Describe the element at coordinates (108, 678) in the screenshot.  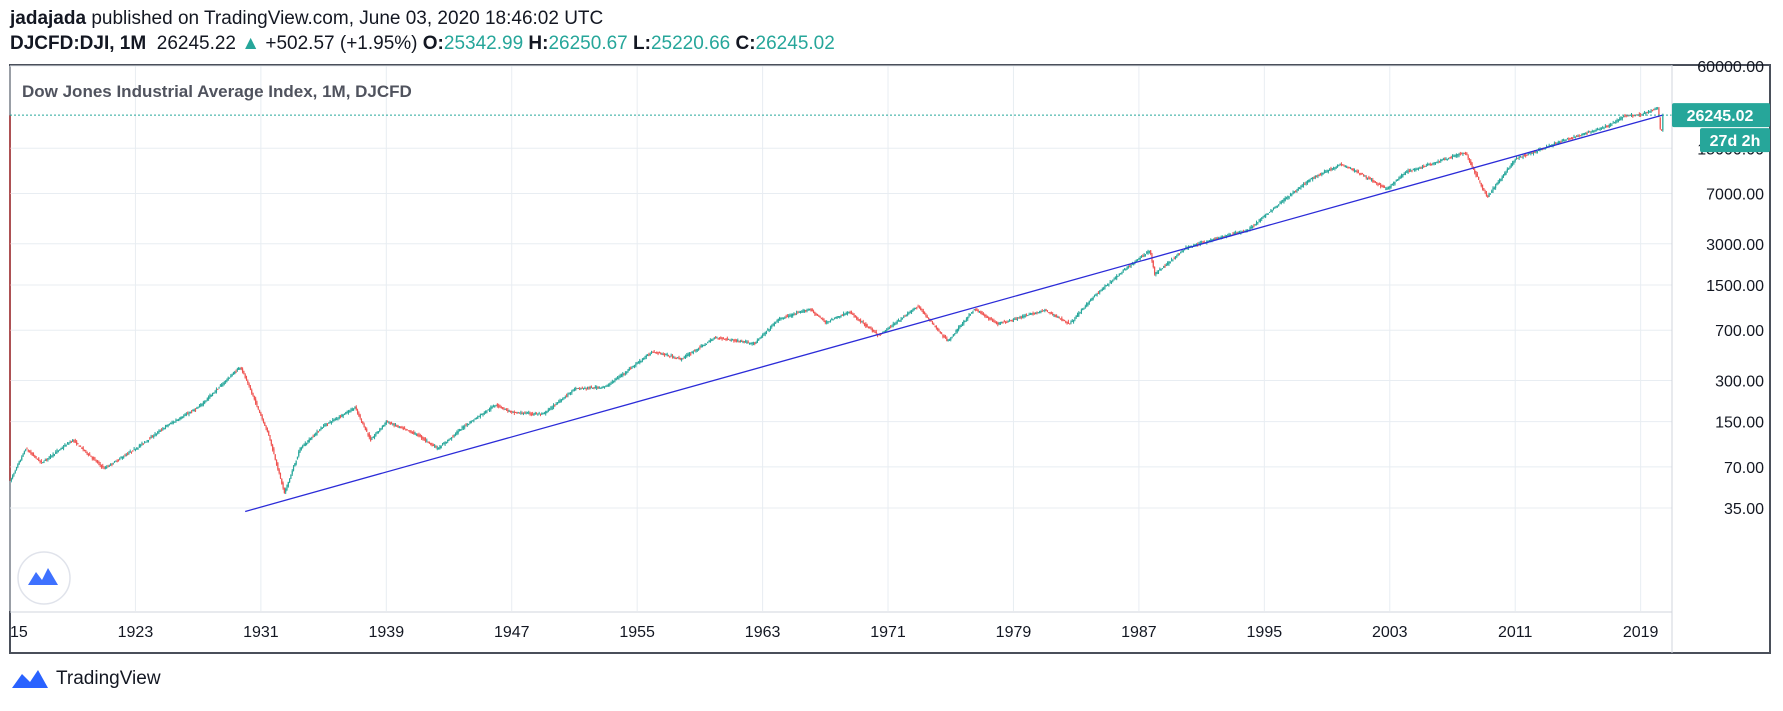
I see `footer-brand: TradingView` at that location.